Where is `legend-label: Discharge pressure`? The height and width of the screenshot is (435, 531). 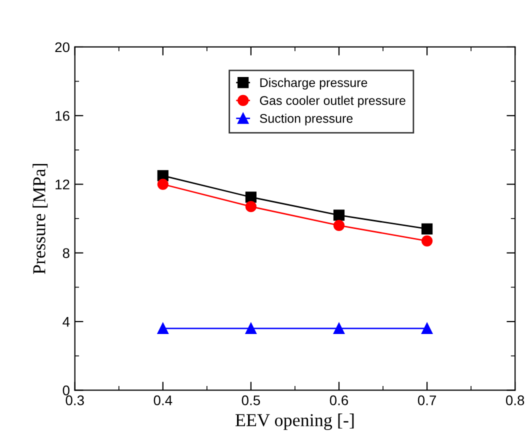 legend-label: Discharge pressure is located at coordinates (314, 84).